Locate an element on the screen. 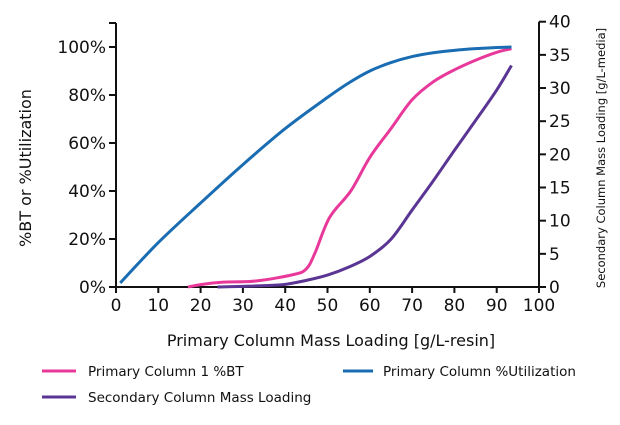  x-axis-label: Primary Column Mass Loading [g/L-resin] is located at coordinates (331, 340).